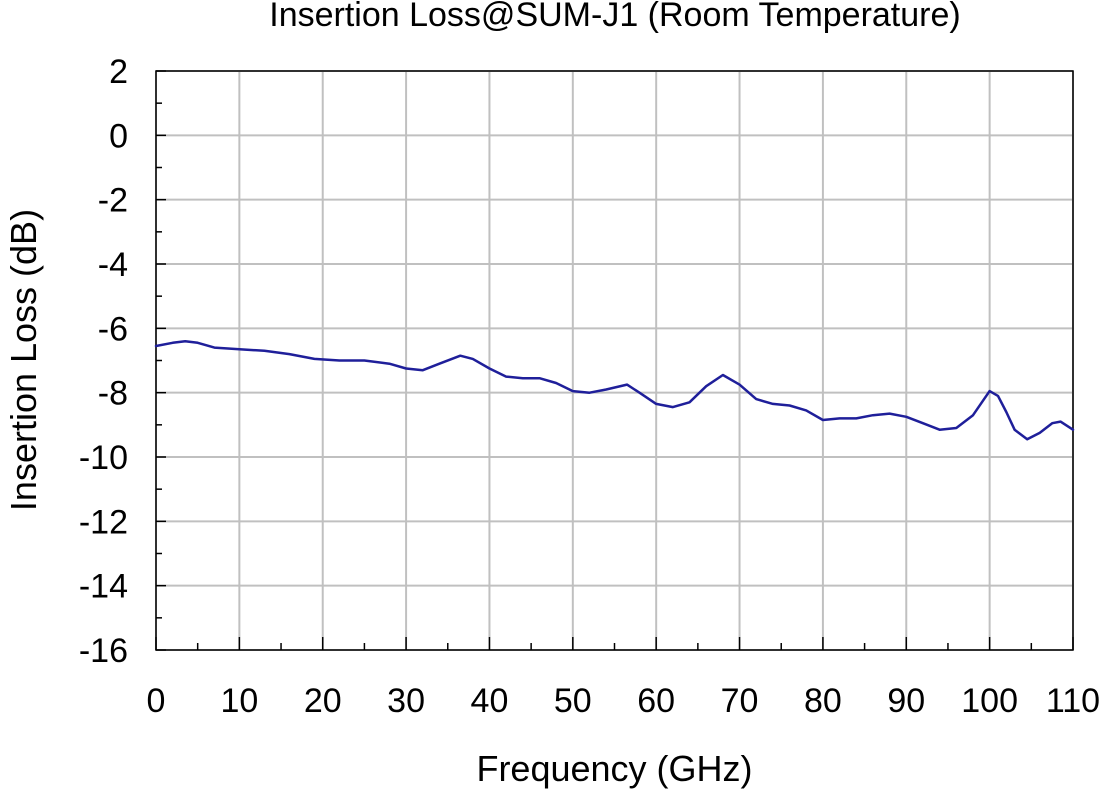 This screenshot has width=1107, height=796. Describe the element at coordinates (103, 522) in the screenshot. I see `y-tick-label: -12` at that location.